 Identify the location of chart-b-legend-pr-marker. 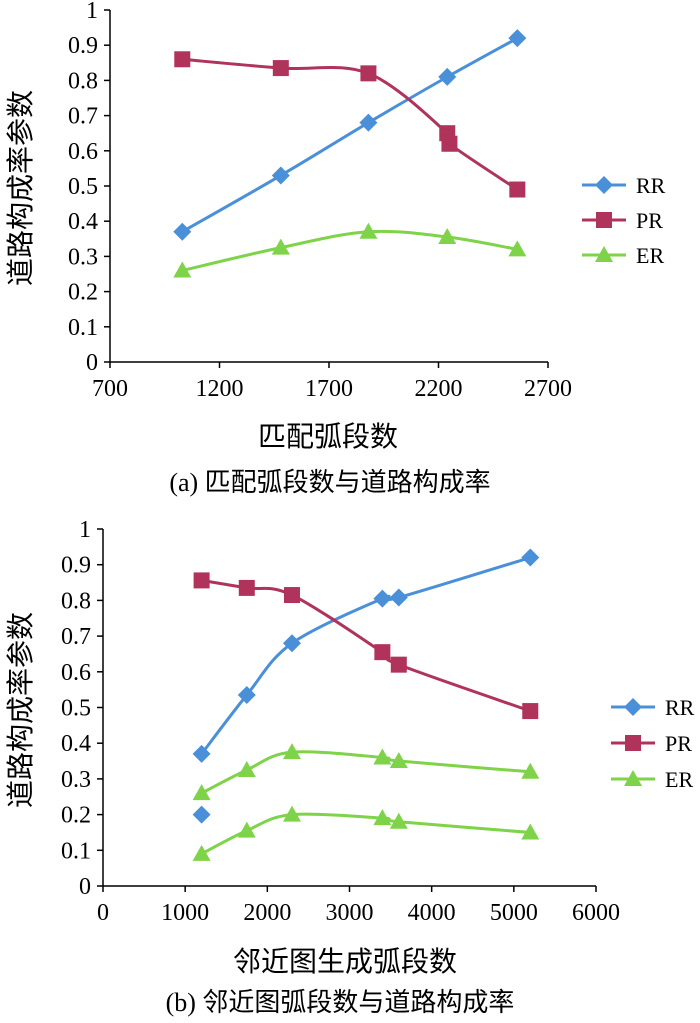
(633, 743).